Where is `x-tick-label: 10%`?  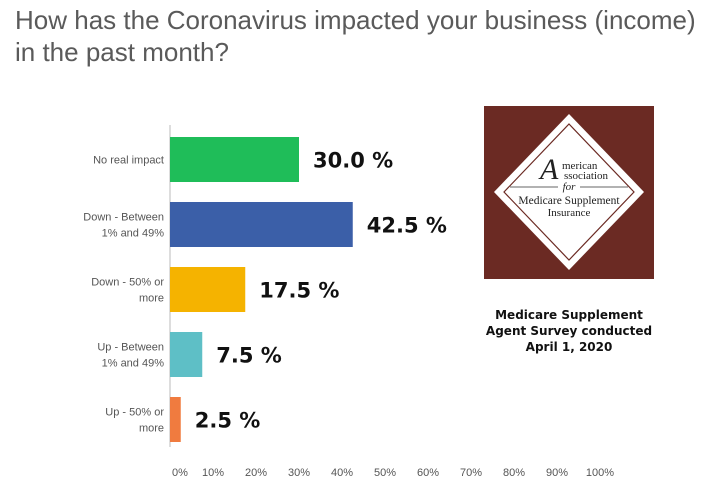 x-tick-label: 10% is located at coordinates (213, 473).